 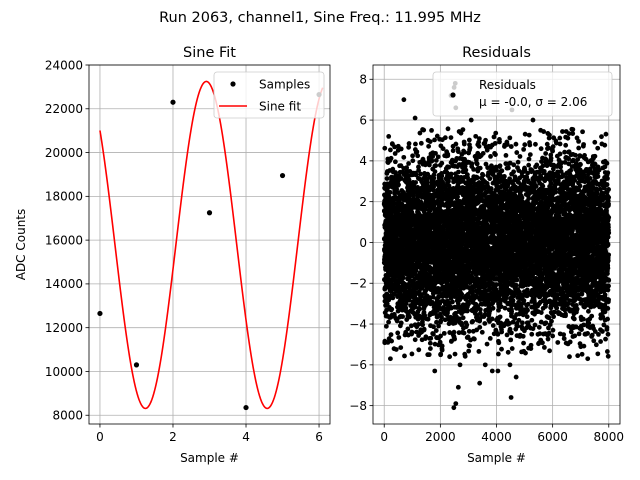 What do you see at coordinates (496, 53) in the screenshot?
I see `residuals-title: Residuals` at bounding box center [496, 53].